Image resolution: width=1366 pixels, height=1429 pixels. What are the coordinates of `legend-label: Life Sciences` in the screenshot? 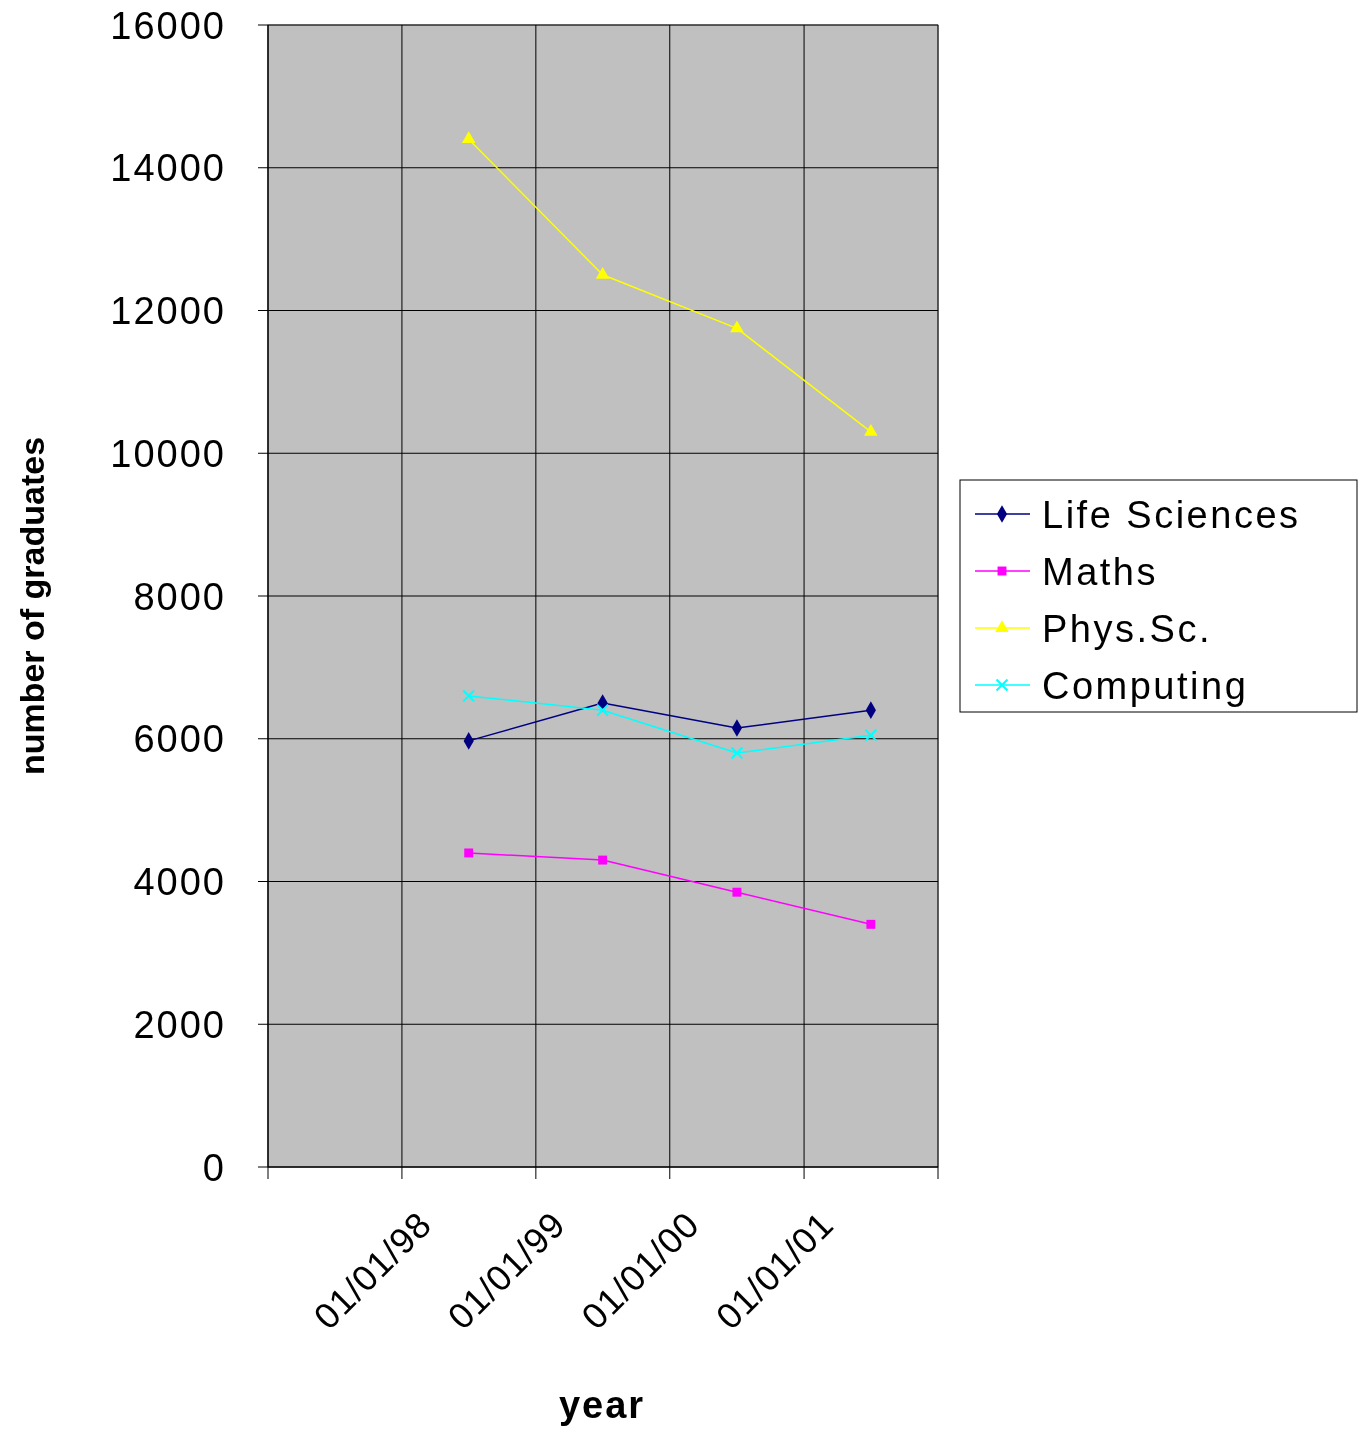 It's located at (1171, 514).